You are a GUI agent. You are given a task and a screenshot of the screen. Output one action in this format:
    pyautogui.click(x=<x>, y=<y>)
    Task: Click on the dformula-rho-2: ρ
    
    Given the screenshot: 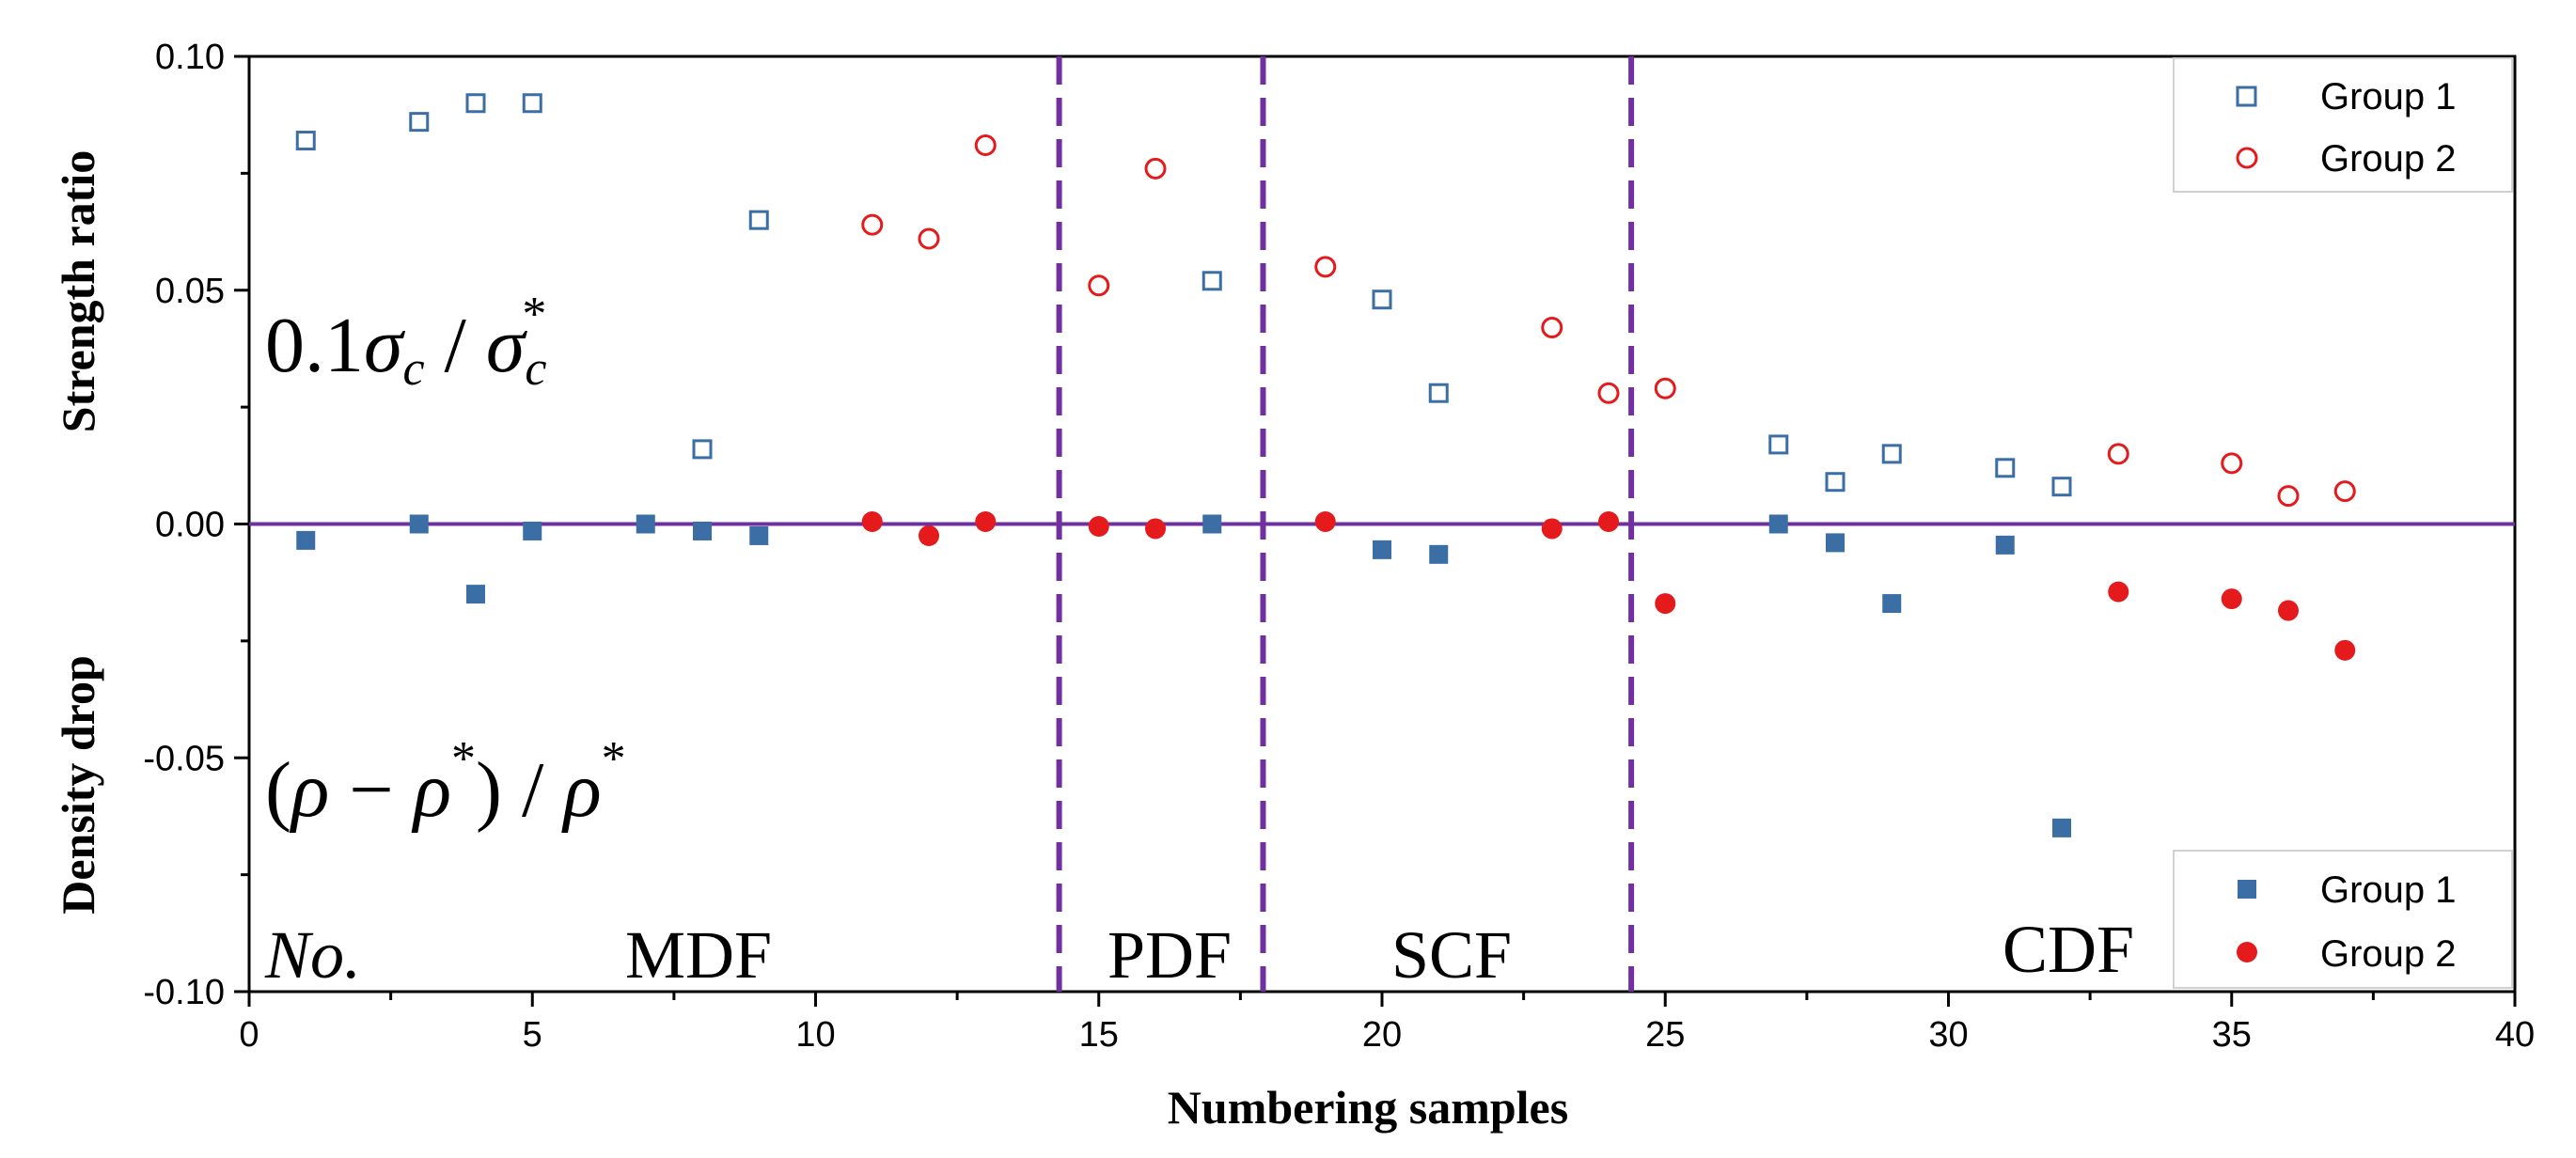 What is the action you would take?
    pyautogui.click(x=431, y=790)
    